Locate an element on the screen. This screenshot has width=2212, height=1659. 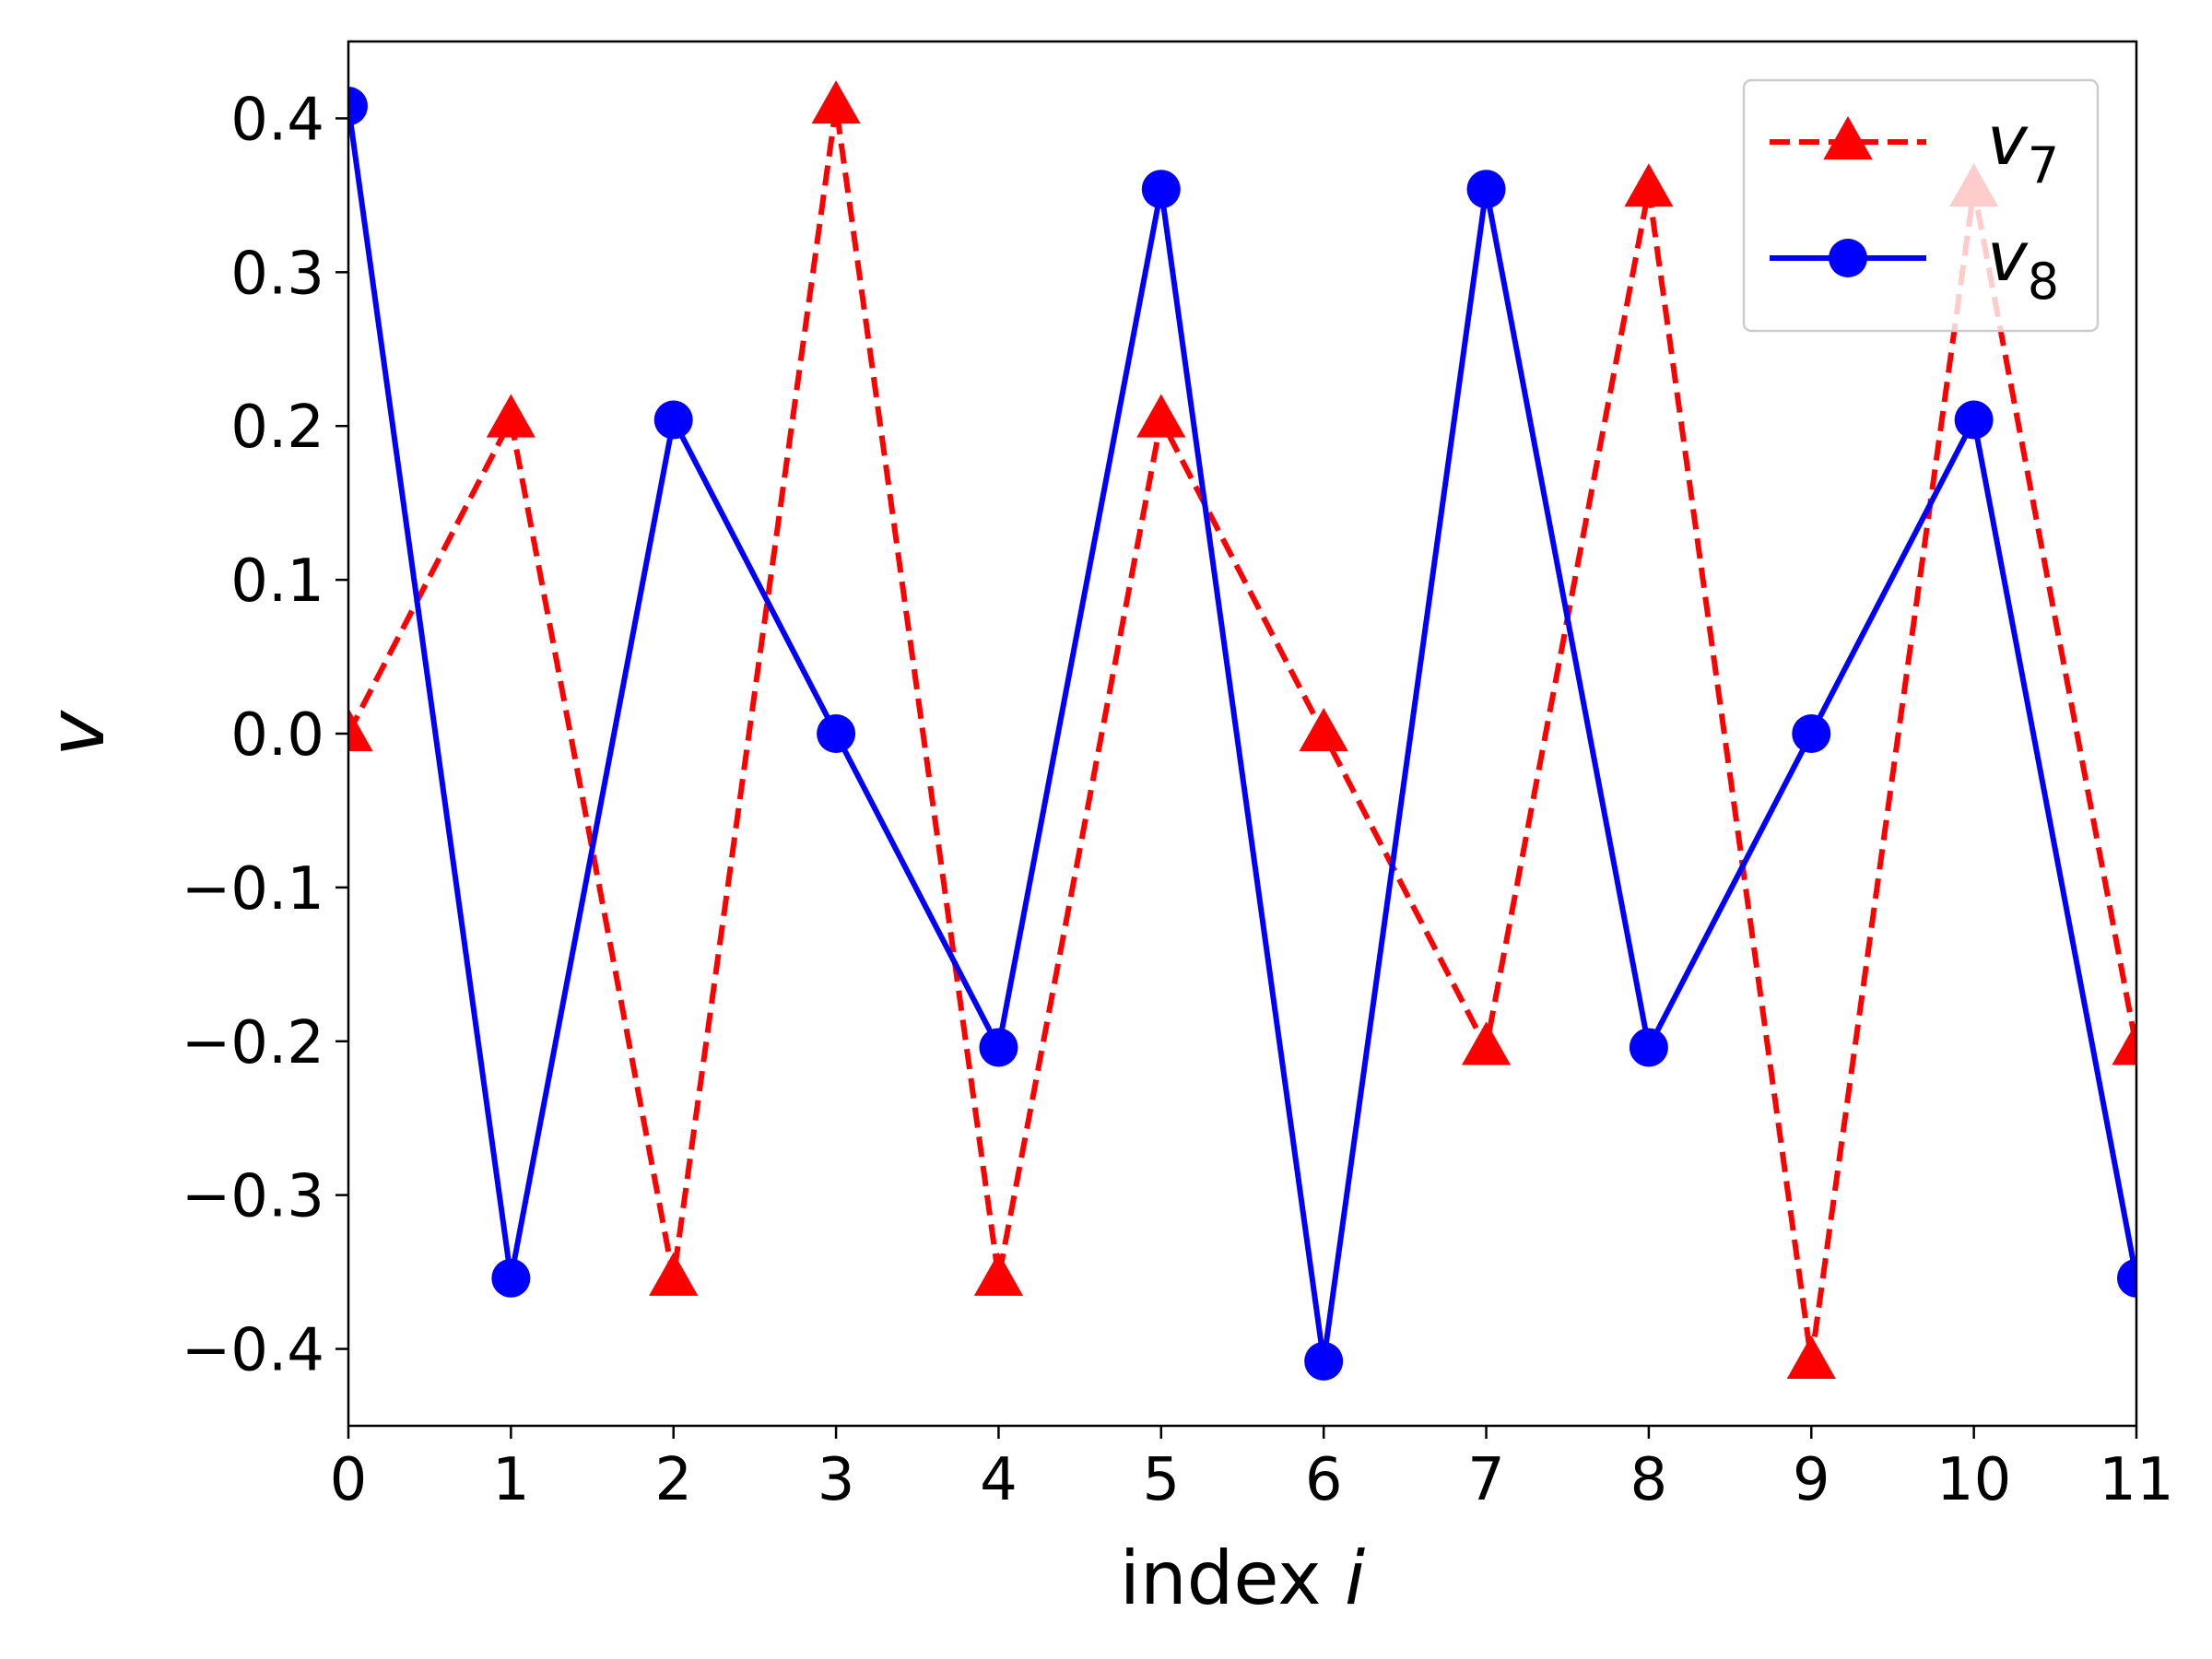
x-axis-label-text: index is located at coordinates (1221, 1578).